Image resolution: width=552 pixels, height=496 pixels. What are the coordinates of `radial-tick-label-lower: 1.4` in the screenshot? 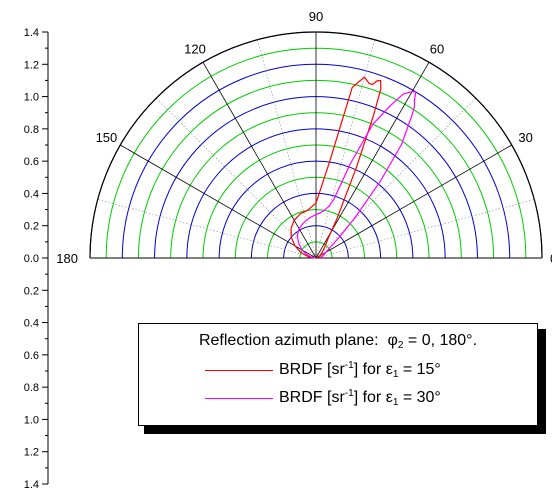 It's located at (31, 485).